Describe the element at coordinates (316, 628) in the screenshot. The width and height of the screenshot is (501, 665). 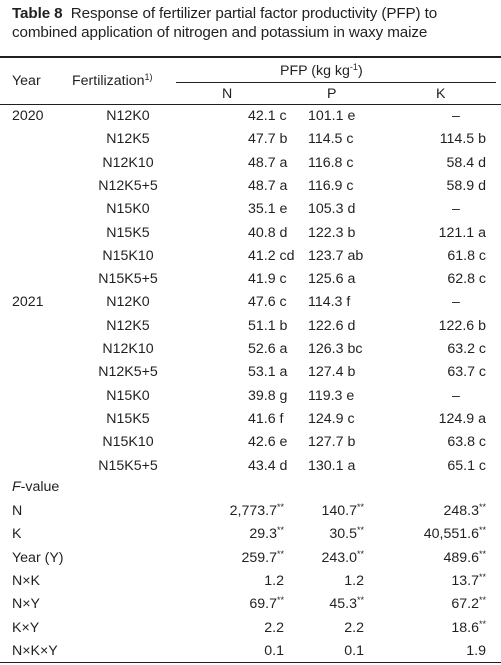
I see `fvalue-p: 2.2` at that location.